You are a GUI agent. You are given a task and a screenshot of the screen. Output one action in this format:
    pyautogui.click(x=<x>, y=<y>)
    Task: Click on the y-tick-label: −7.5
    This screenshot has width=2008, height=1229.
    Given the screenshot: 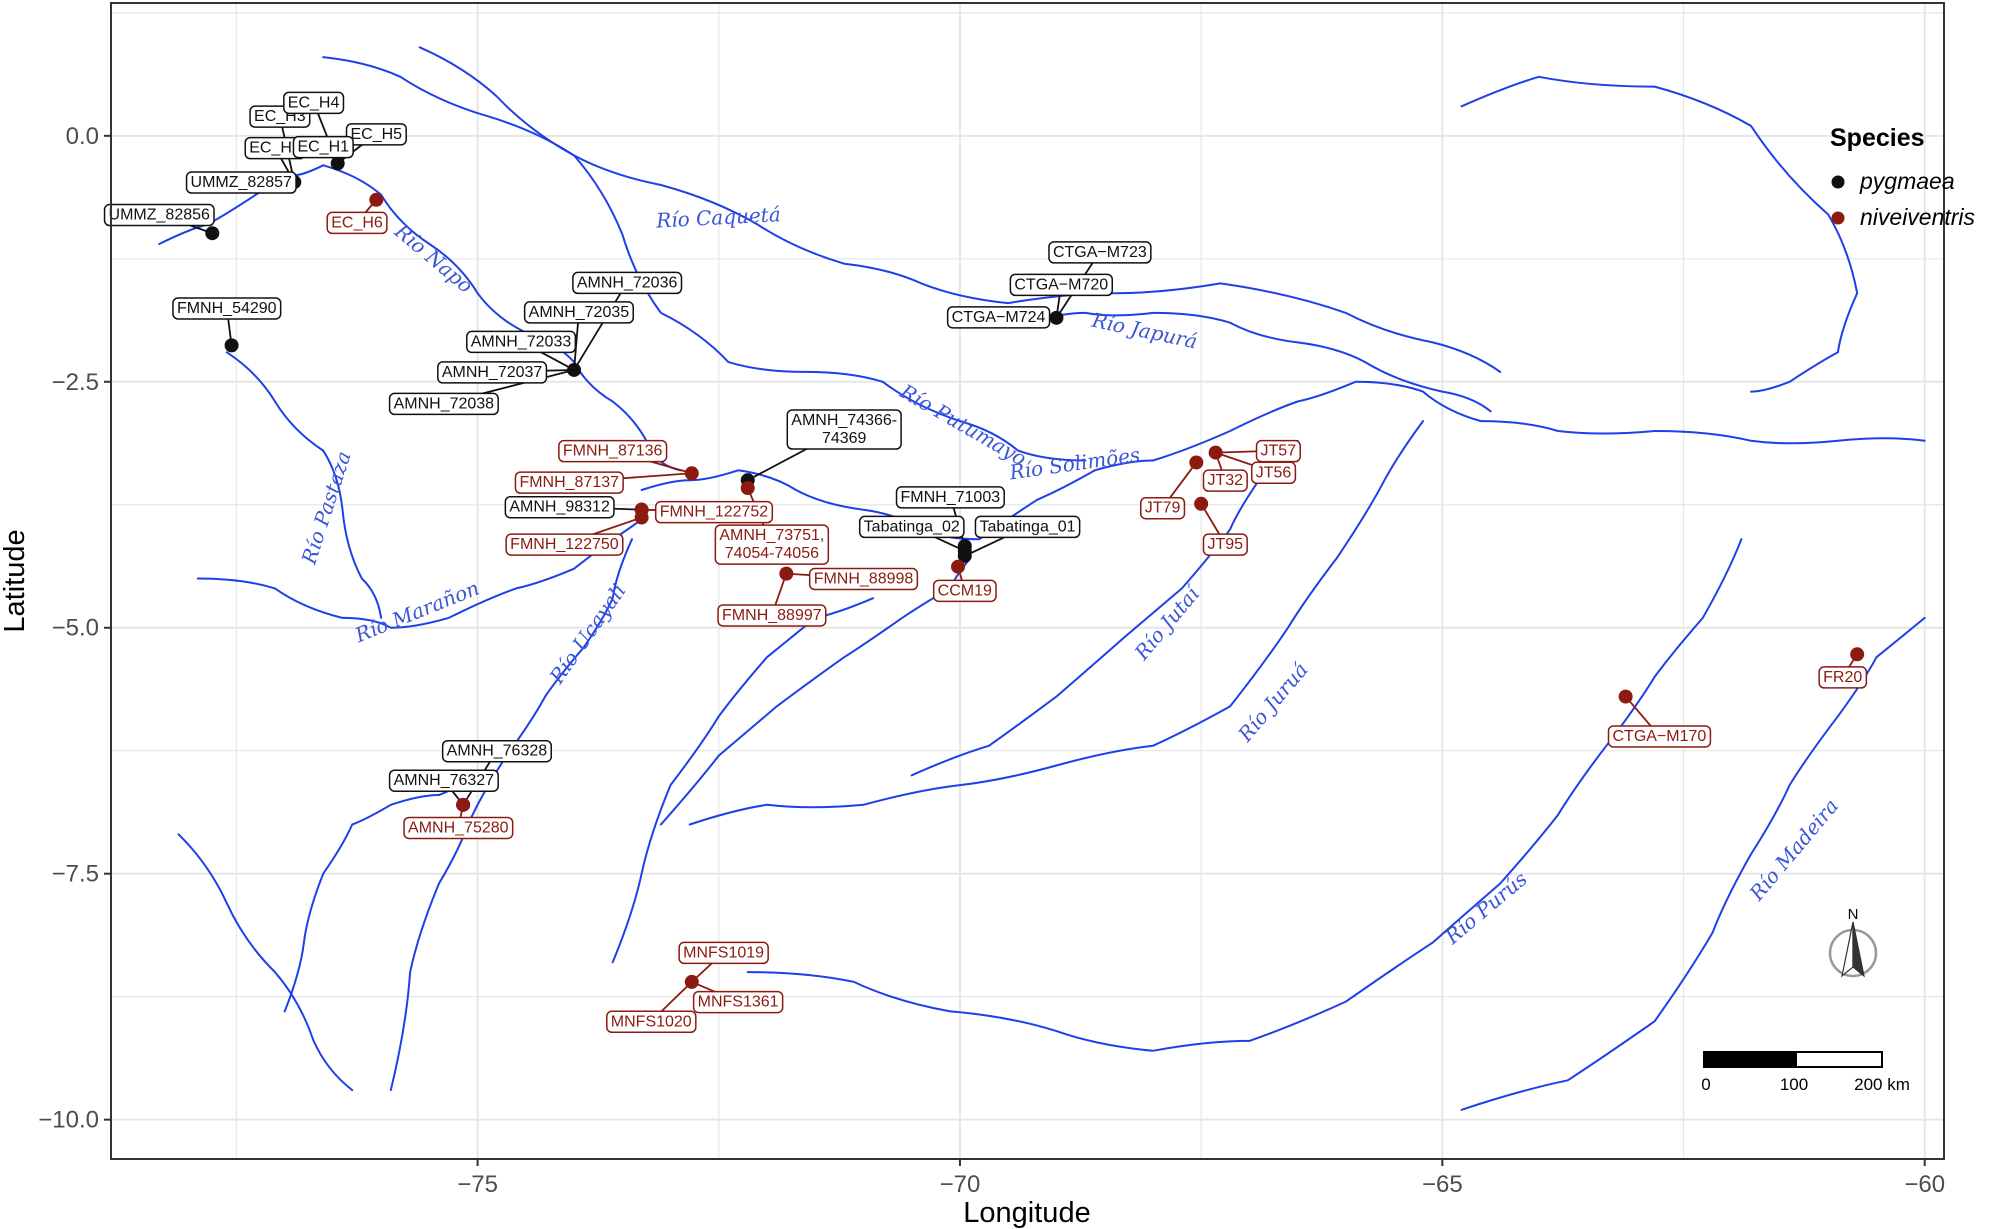 What is the action you would take?
    pyautogui.click(x=75, y=874)
    